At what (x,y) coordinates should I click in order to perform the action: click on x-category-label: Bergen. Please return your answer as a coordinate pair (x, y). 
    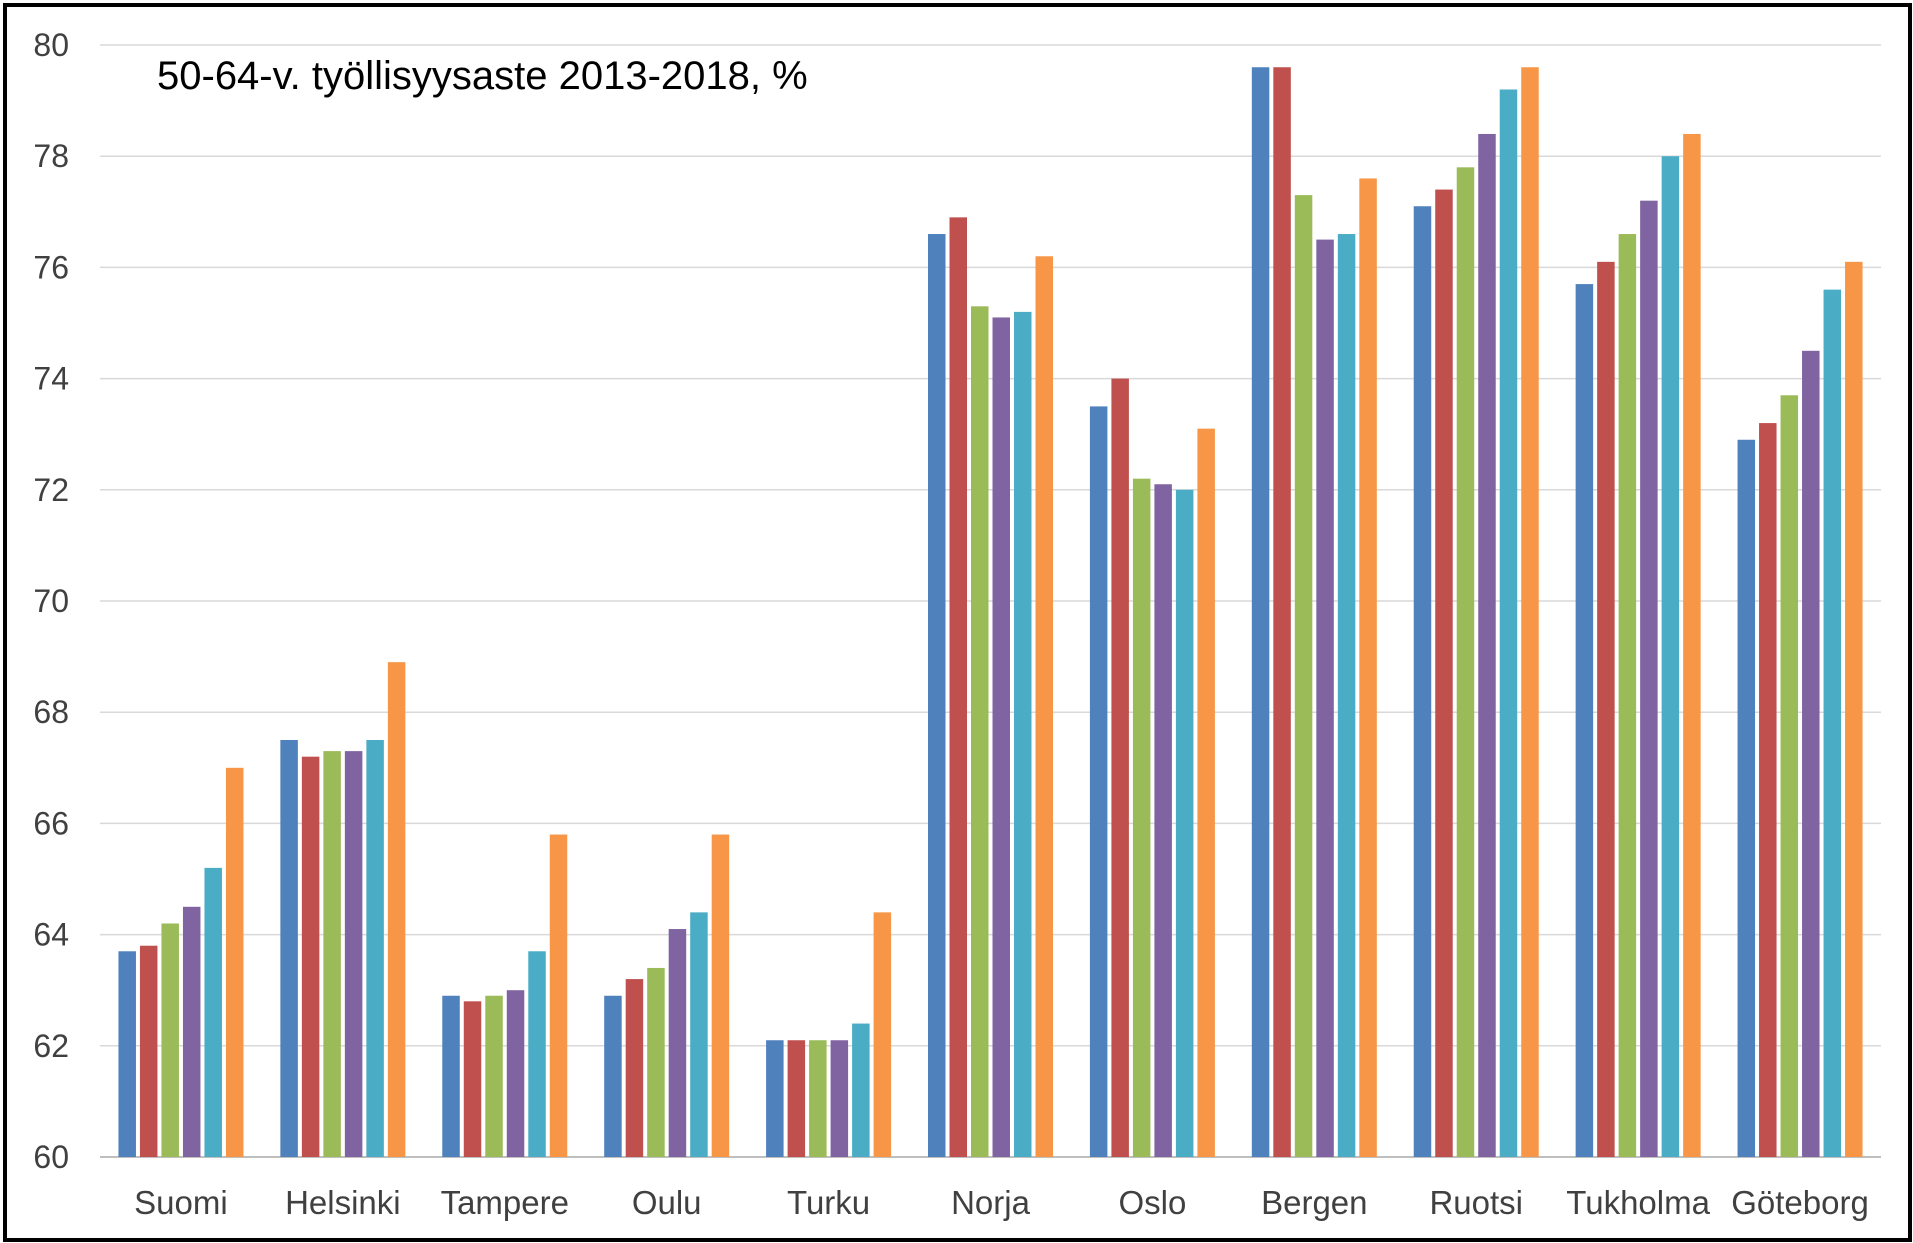
    Looking at the image, I should click on (1314, 1202).